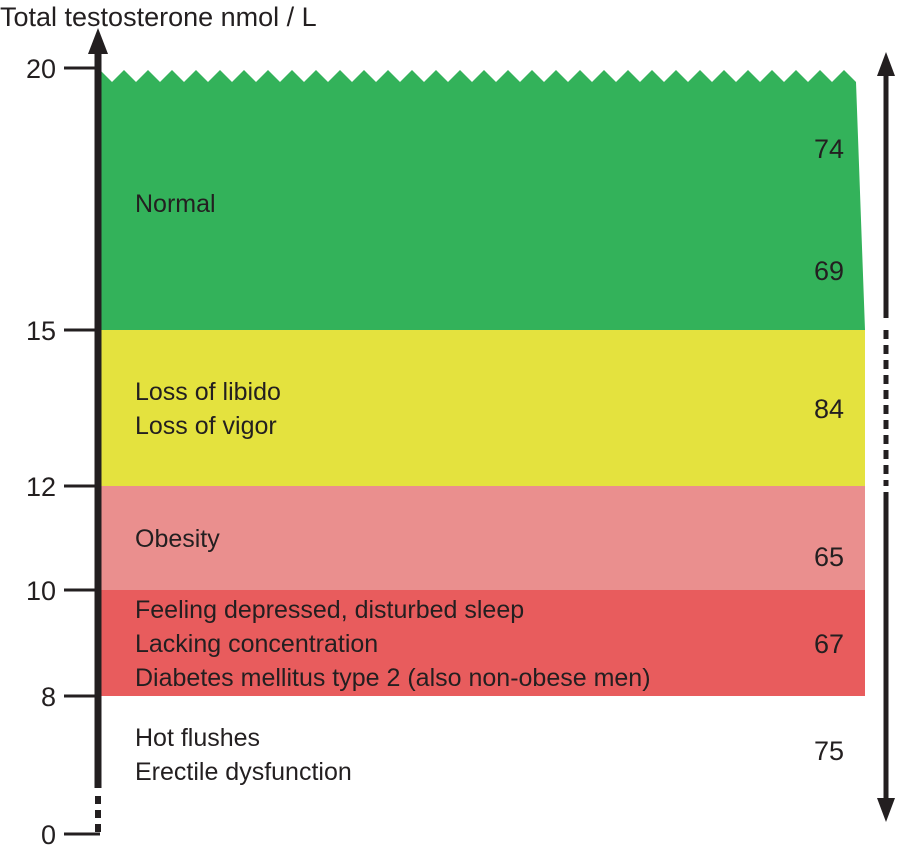  I want to click on band-depression-fill, so click(482, 643).